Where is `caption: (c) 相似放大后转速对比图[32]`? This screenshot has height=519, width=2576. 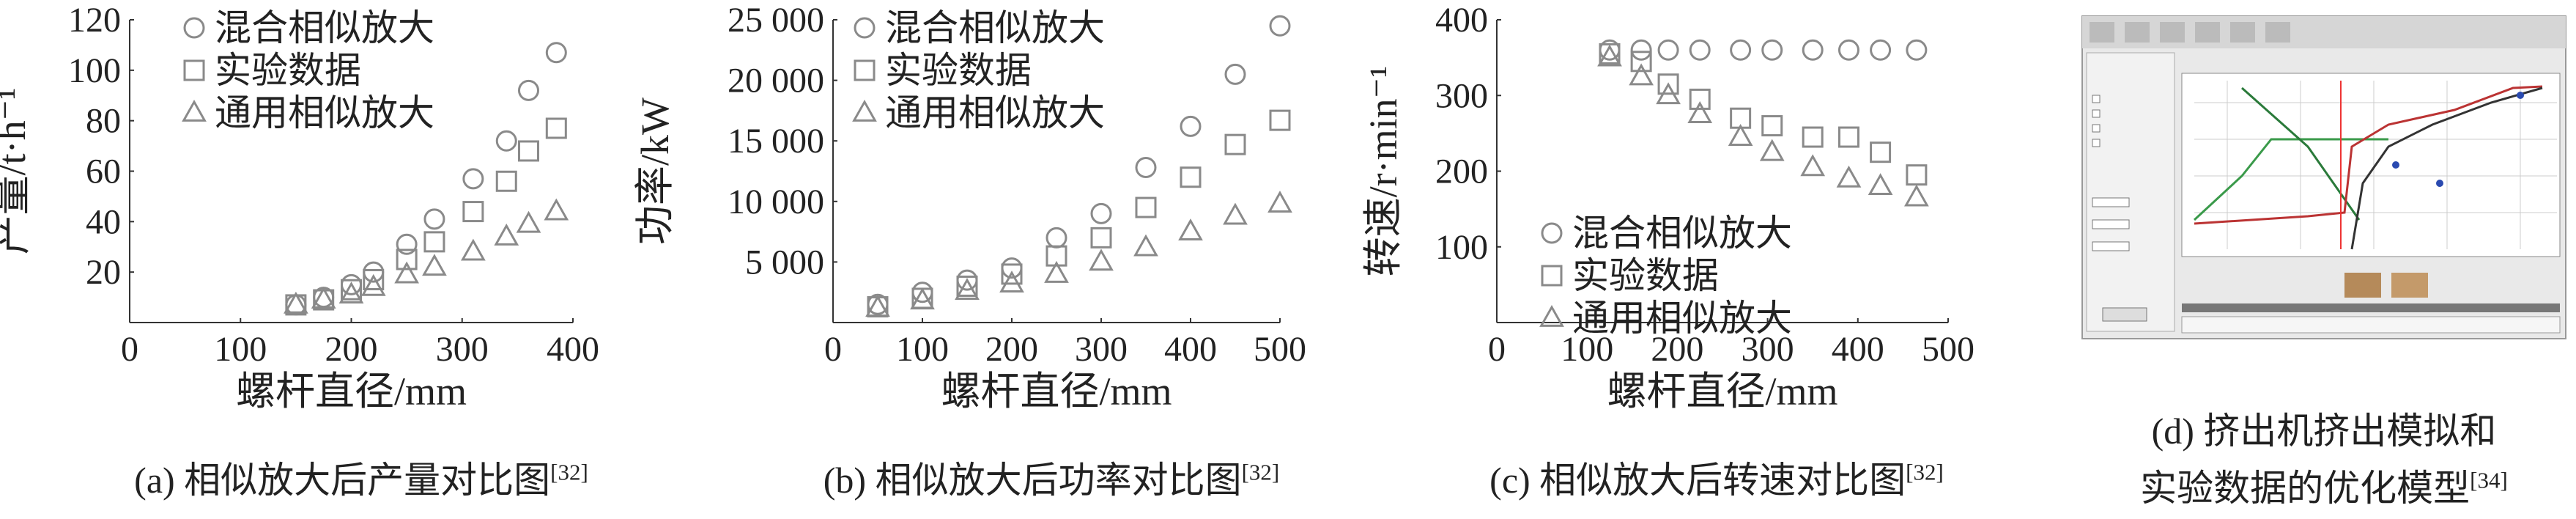
caption: (c) 相似放大后转速对比图[32] is located at coordinates (1716, 480).